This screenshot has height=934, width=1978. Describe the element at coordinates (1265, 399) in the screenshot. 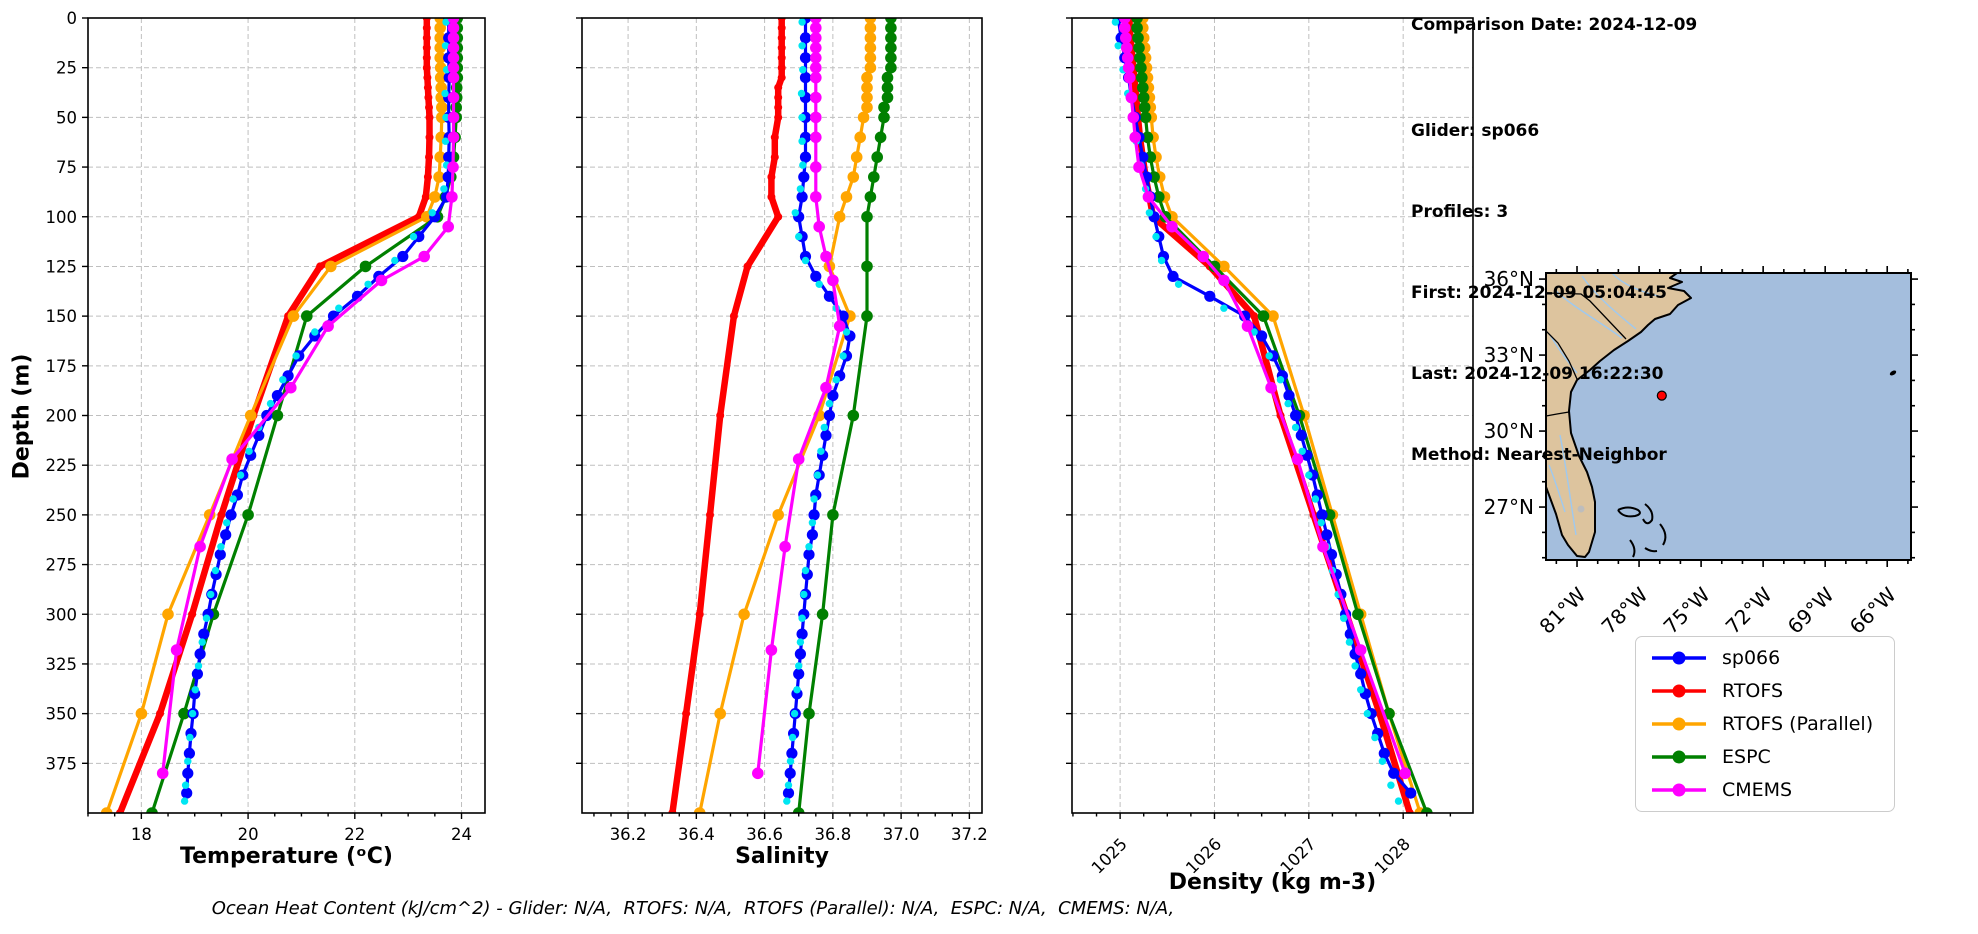

I see `markers-cmems-density` at that location.